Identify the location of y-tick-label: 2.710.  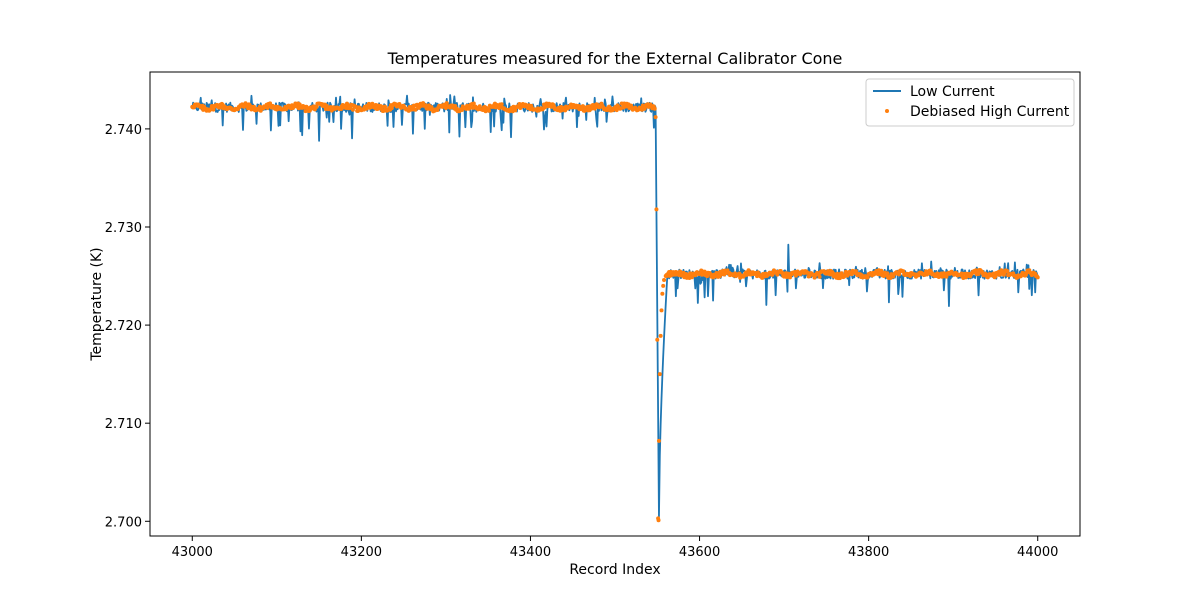
(123, 424).